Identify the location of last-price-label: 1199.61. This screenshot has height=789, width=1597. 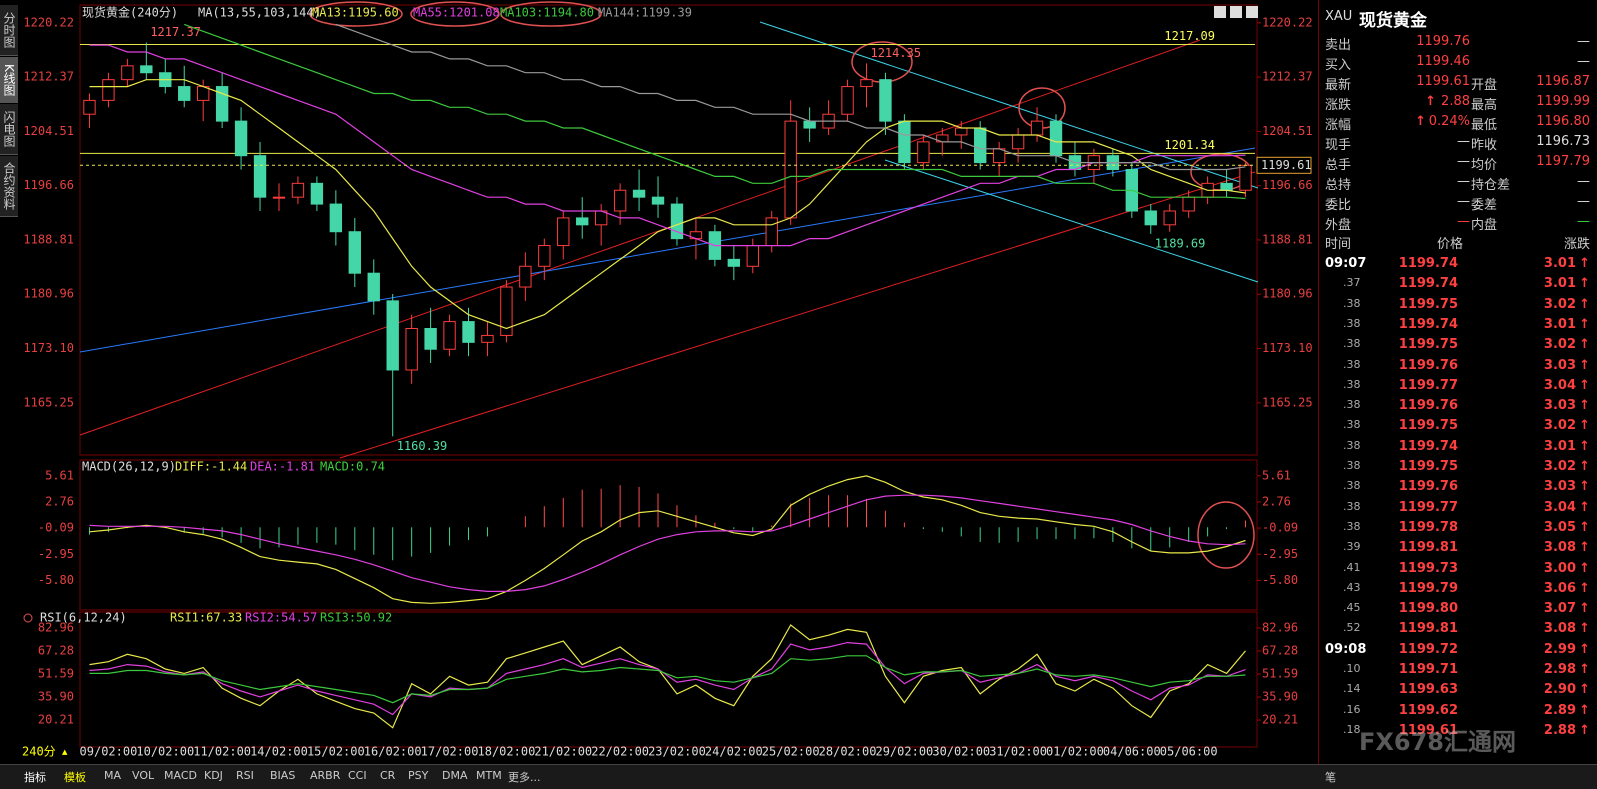
(1286, 165).